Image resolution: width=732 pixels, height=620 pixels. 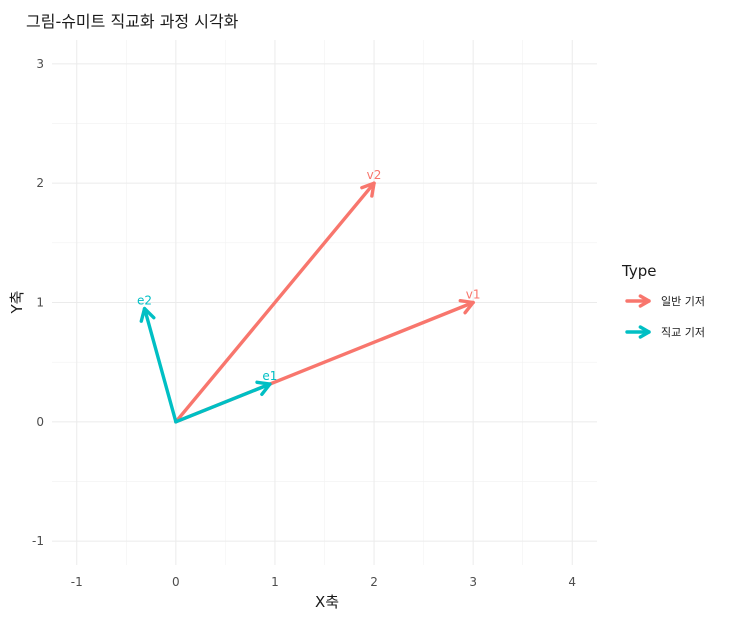 I want to click on y-tick-label: 3, so click(x=40, y=64).